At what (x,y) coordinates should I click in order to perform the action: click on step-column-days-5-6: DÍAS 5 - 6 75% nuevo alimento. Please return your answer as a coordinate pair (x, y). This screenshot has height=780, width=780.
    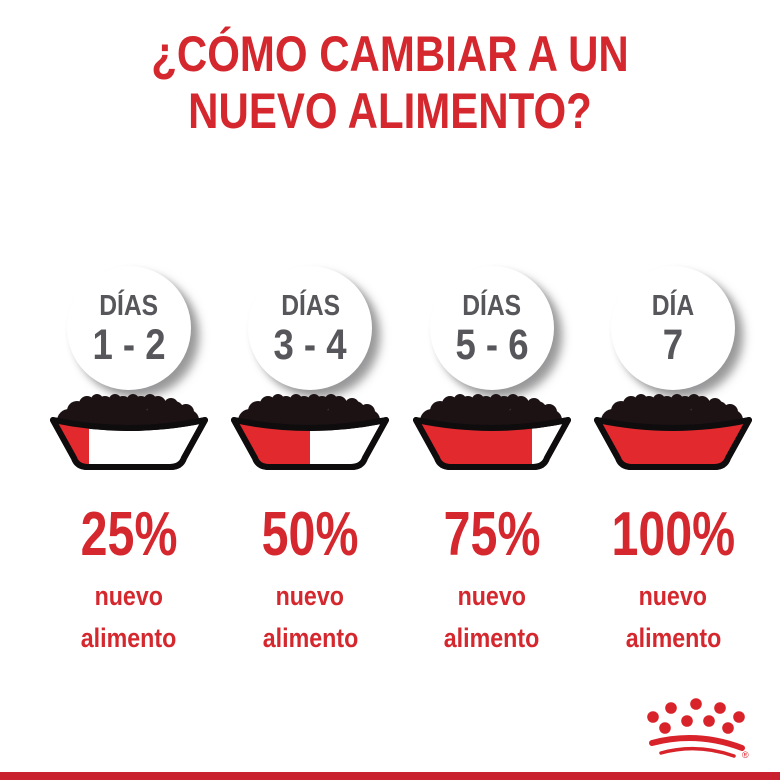
    Looking at the image, I should click on (492, 459).